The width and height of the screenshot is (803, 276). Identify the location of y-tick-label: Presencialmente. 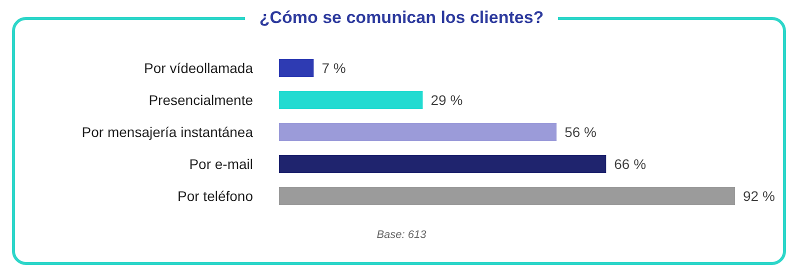
(201, 100).